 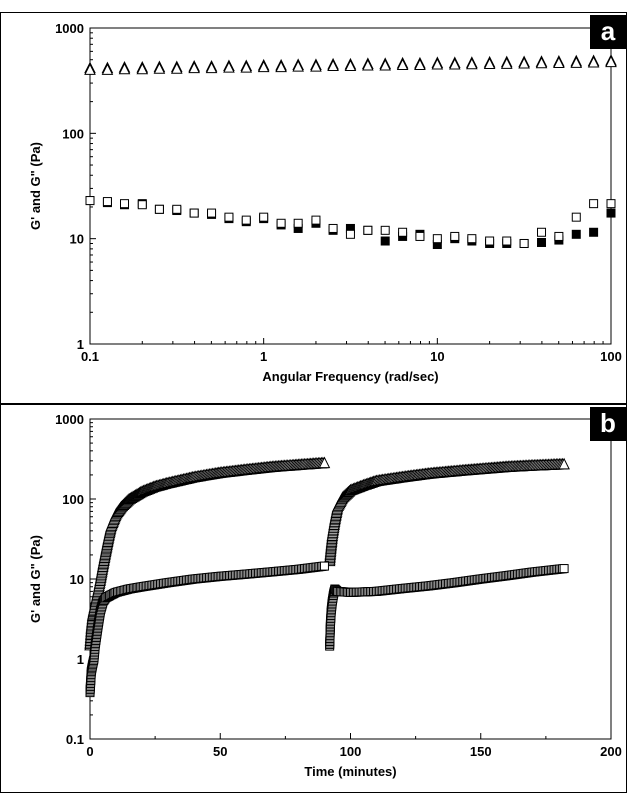 I want to click on x-tick-label: 1, so click(x=263, y=356).